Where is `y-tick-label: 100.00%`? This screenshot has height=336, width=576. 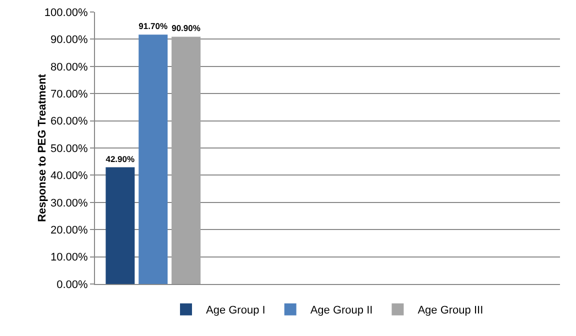 y-tick-label: 100.00% is located at coordinates (66, 12).